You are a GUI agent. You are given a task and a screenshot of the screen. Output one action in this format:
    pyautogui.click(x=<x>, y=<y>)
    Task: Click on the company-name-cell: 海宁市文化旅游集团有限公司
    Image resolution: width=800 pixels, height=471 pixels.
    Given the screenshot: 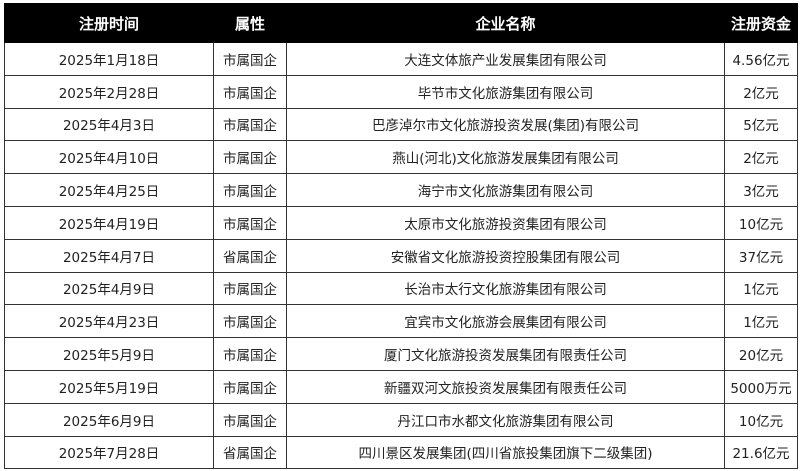 What is the action you would take?
    pyautogui.click(x=505, y=190)
    